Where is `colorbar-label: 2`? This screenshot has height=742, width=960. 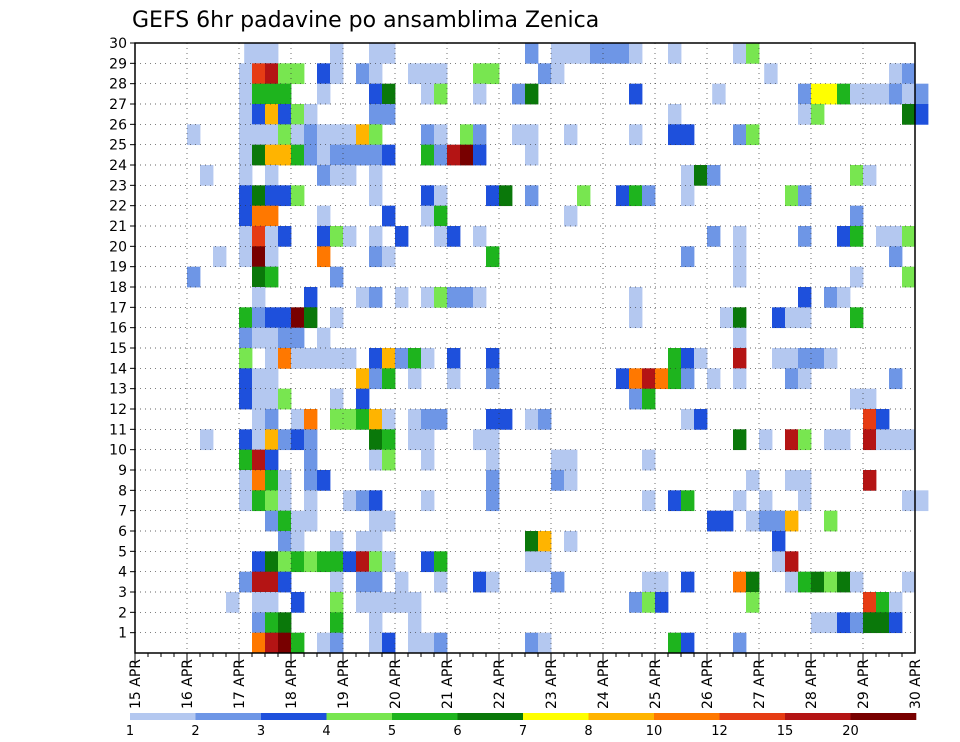 colorbar-label: 2 is located at coordinates (195, 731).